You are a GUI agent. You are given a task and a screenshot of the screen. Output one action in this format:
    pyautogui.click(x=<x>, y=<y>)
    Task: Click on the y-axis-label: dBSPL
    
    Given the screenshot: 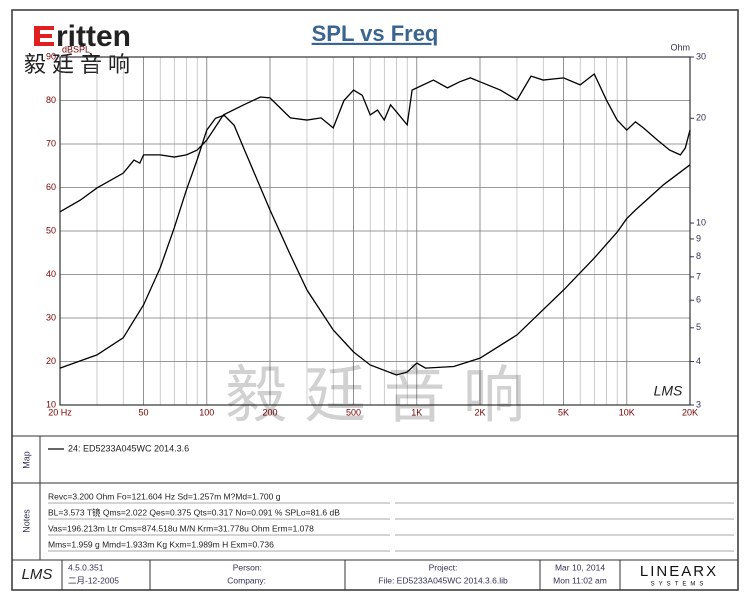 What is the action you would take?
    pyautogui.click(x=76, y=49)
    